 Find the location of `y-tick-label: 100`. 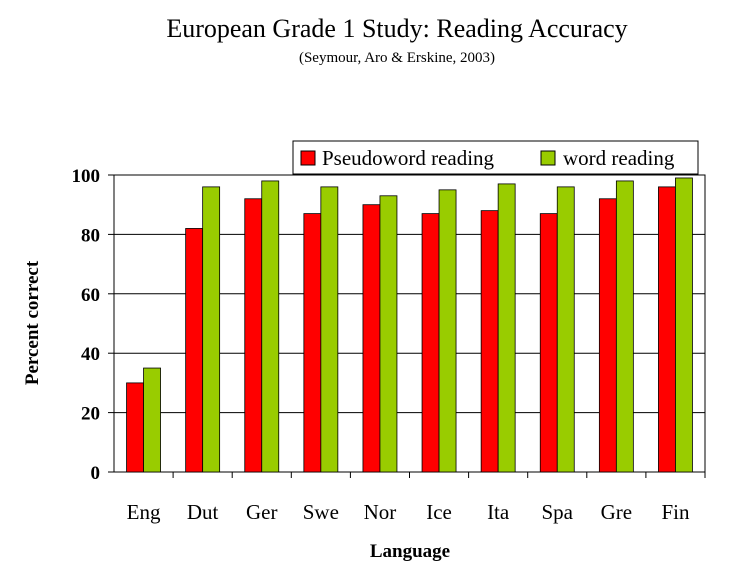

y-tick-label: 100 is located at coordinates (86, 176).